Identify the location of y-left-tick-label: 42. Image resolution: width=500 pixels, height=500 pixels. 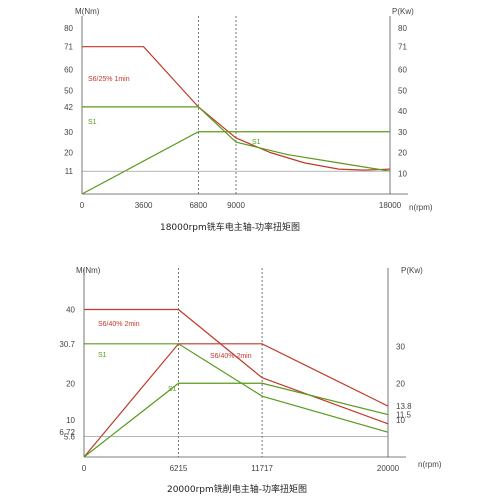
(68, 107).